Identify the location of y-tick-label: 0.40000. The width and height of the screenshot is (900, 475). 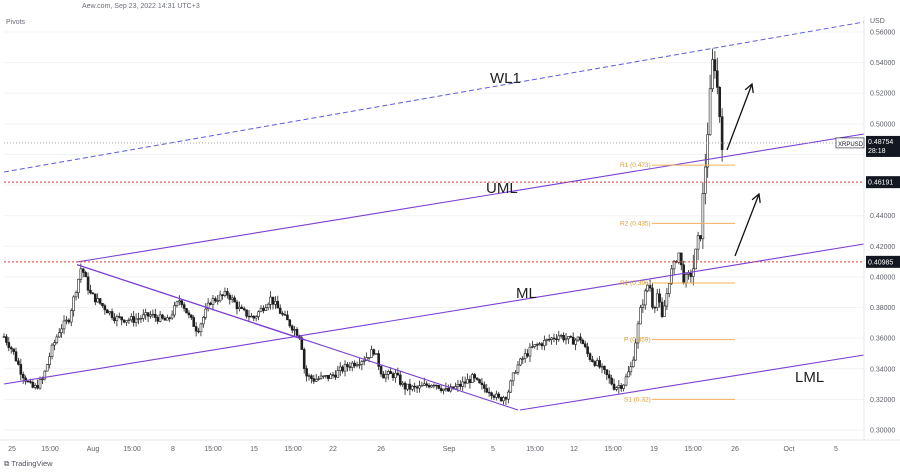
(882, 277).